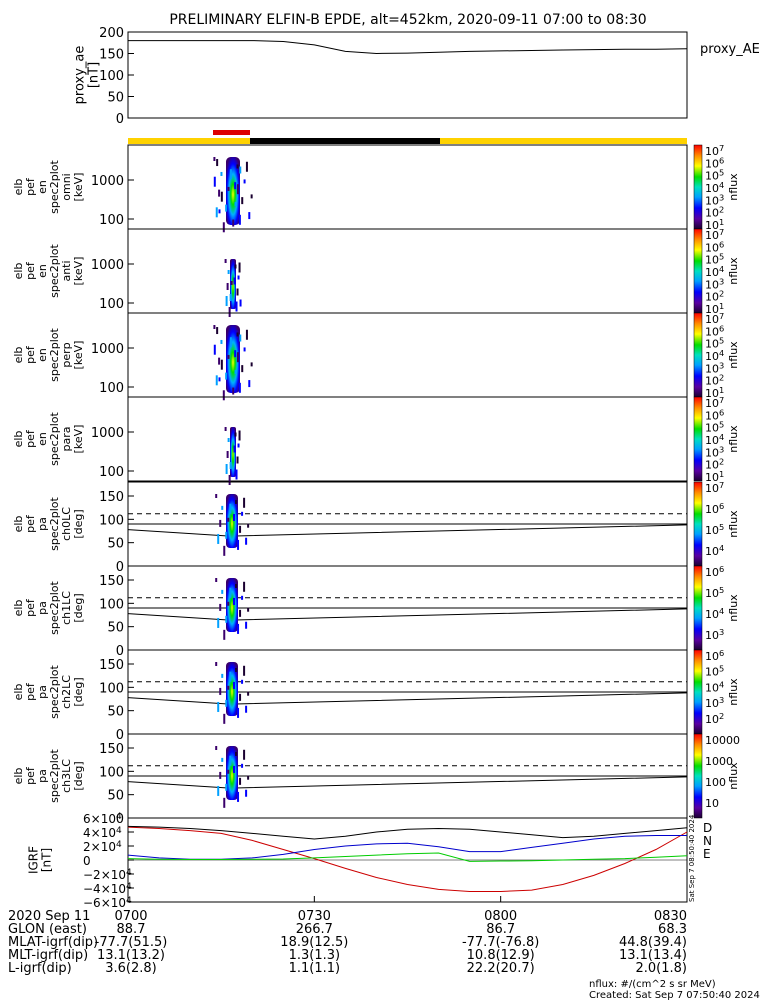 This screenshot has height=1004, width=775. I want to click on ae-frame, so click(407, 75).